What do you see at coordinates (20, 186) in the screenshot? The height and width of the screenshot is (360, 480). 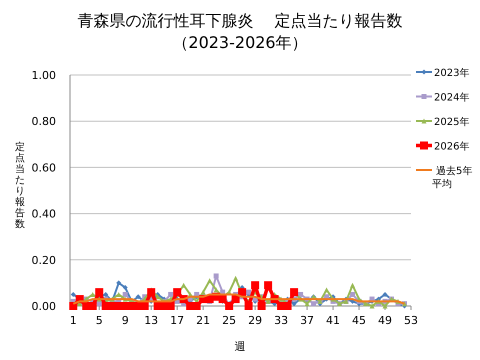 I see `ylabel: 定点当たり報告数` at bounding box center [20, 186].